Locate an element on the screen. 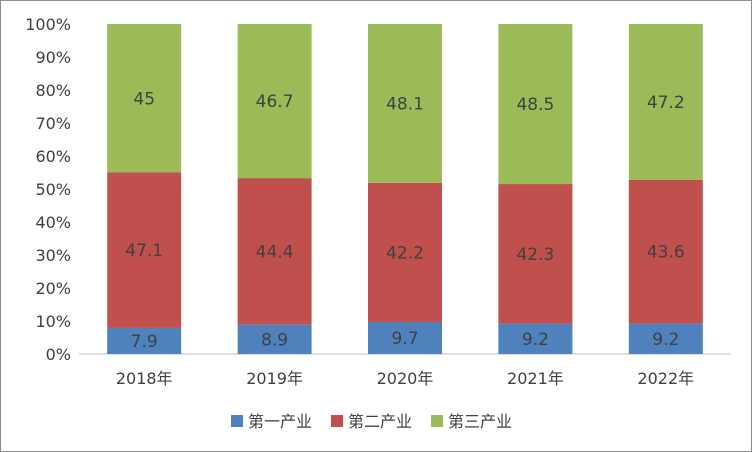 The height and width of the screenshot is (452, 752). y-tick-label: 50% is located at coordinates (53, 189).